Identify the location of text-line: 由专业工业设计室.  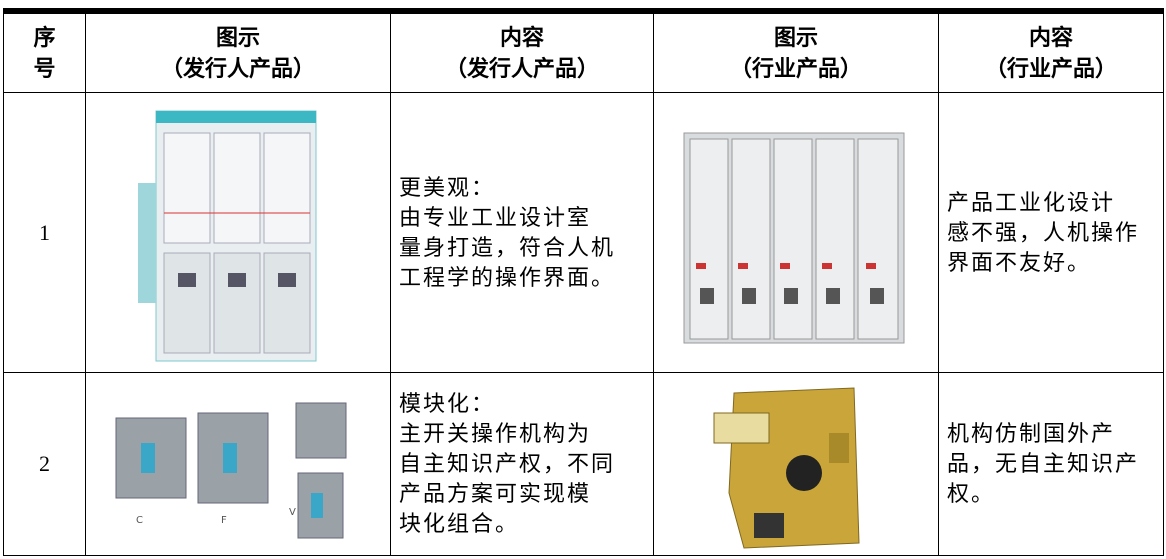
(495, 217).